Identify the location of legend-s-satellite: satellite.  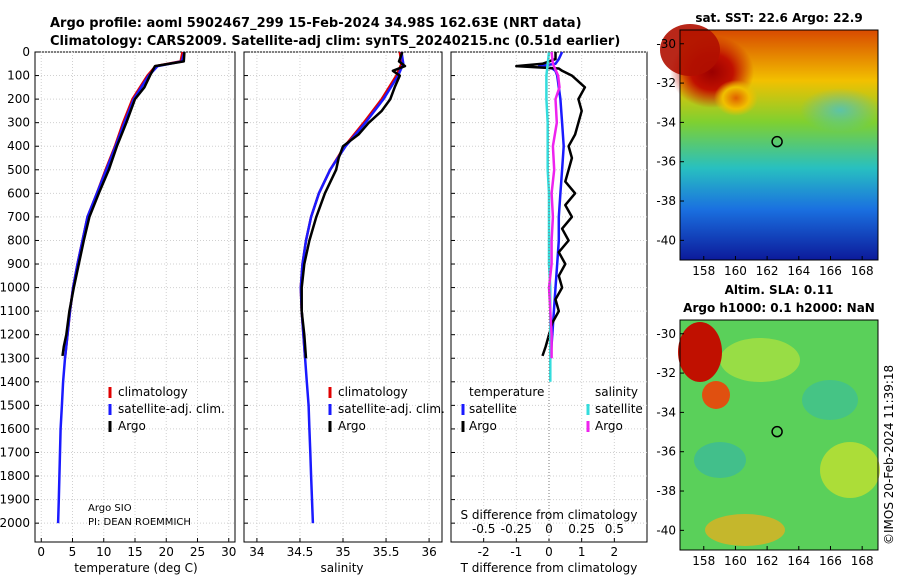
(619, 409).